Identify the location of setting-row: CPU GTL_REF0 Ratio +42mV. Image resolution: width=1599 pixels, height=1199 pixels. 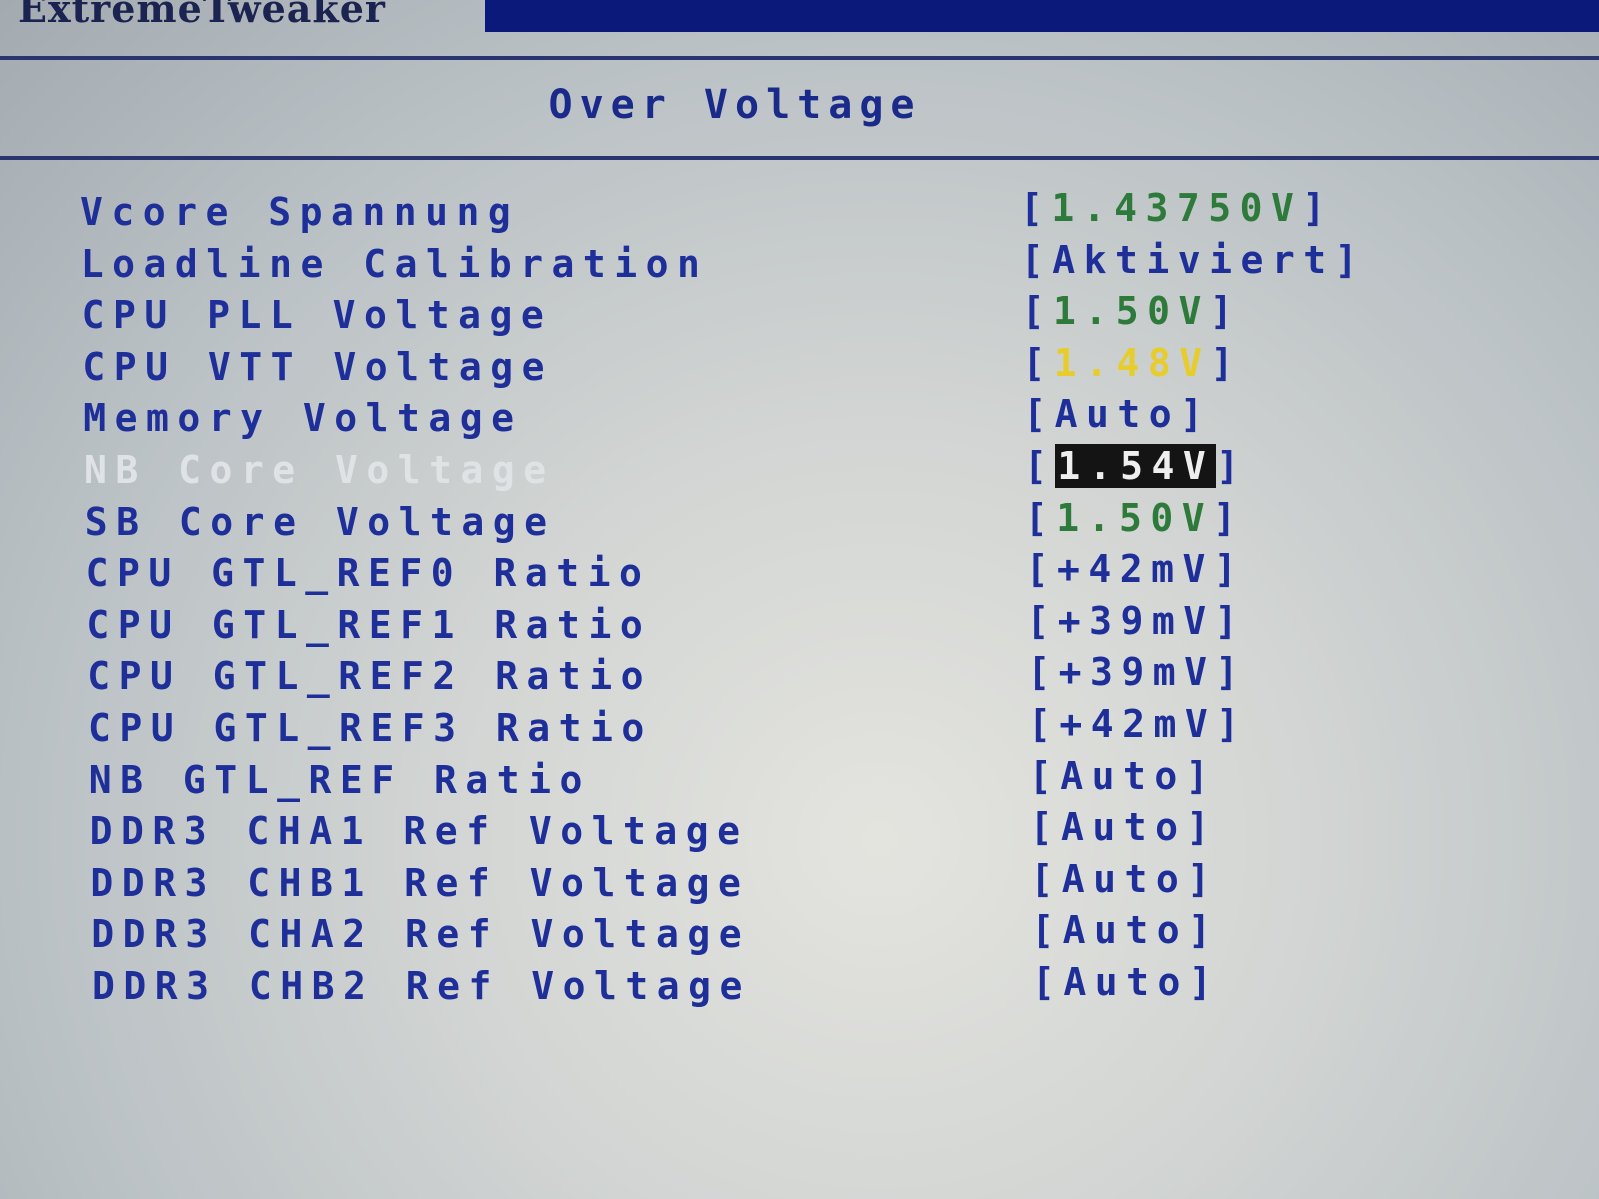
(775, 574).